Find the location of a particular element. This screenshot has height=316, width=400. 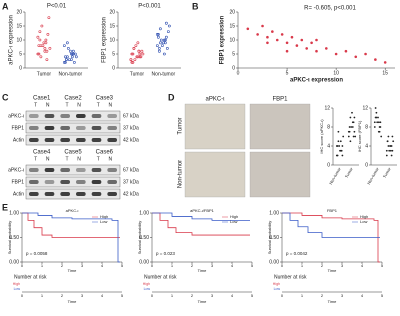

row-label: aPKC-ι is located at coordinates (16, 116).